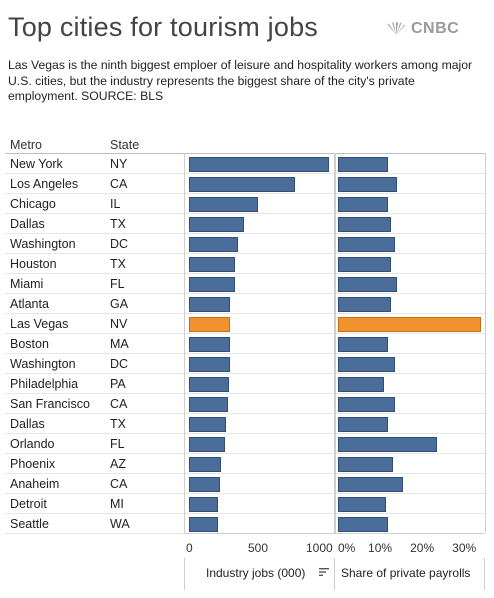 The height and width of the screenshot is (598, 494). What do you see at coordinates (319, 548) in the screenshot?
I see `jobs-tick-label: 1000` at bounding box center [319, 548].